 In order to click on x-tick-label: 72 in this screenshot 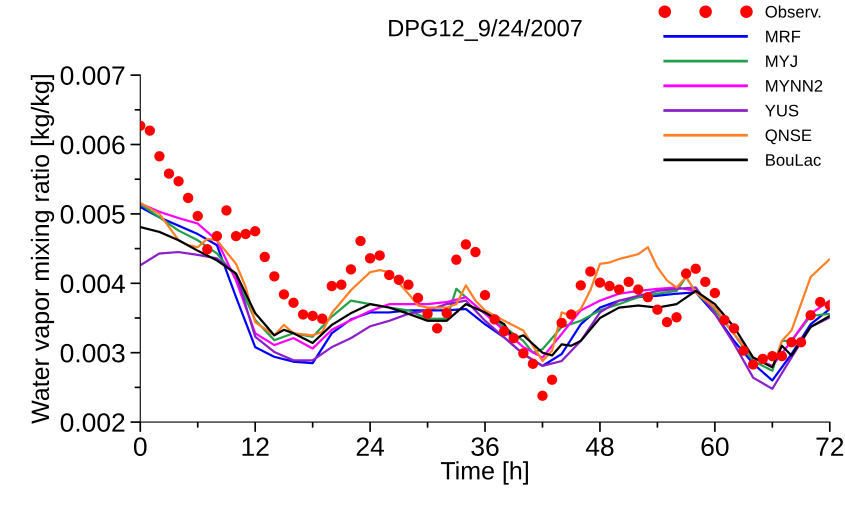, I will do `click(830, 446)`.